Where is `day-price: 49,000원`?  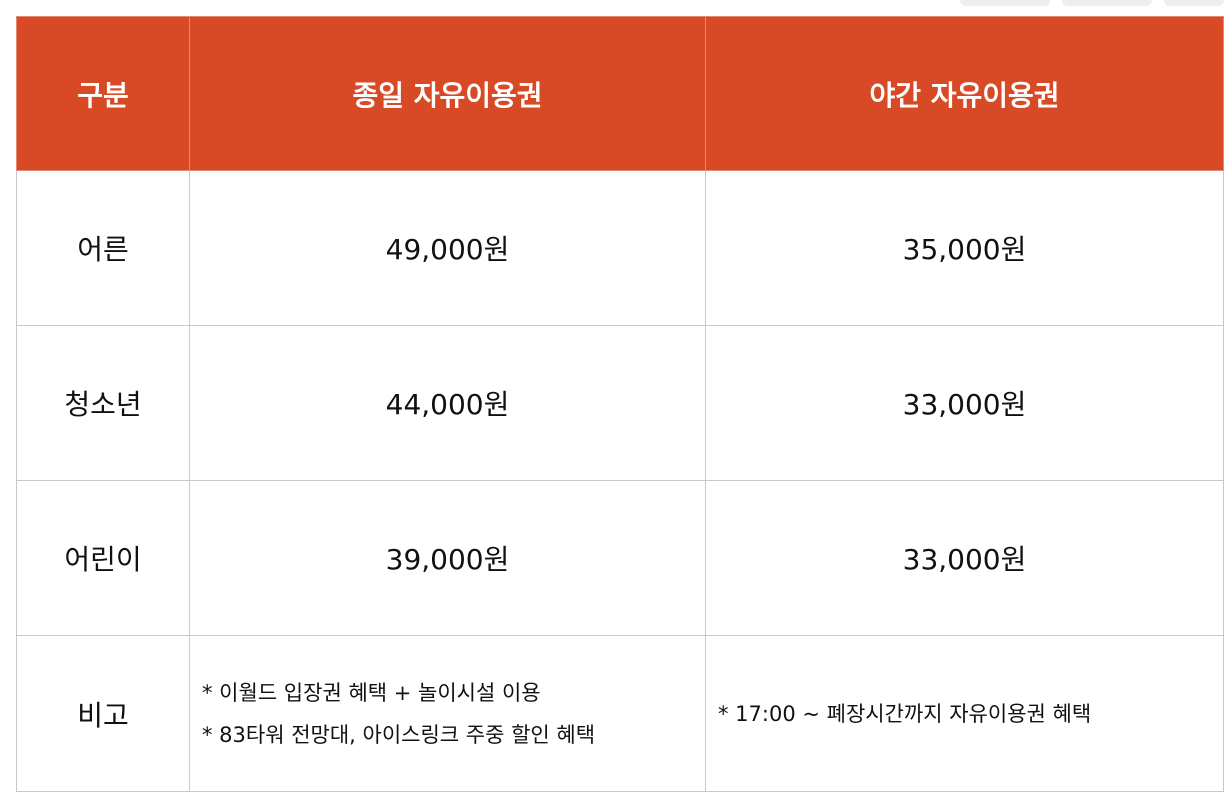
day-price: 49,000원 is located at coordinates (447, 248).